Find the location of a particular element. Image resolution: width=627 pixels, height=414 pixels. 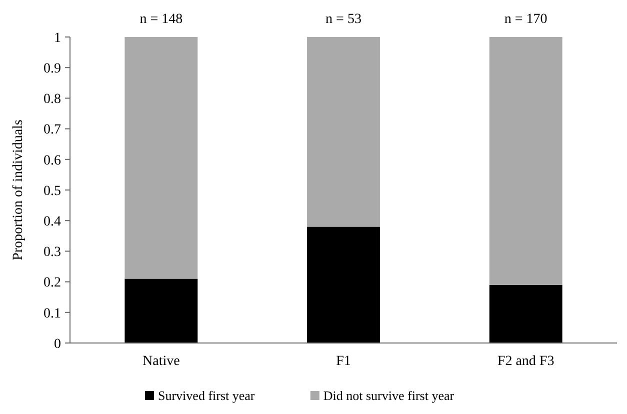

y-tick-label: 0.3 is located at coordinates (52, 252).